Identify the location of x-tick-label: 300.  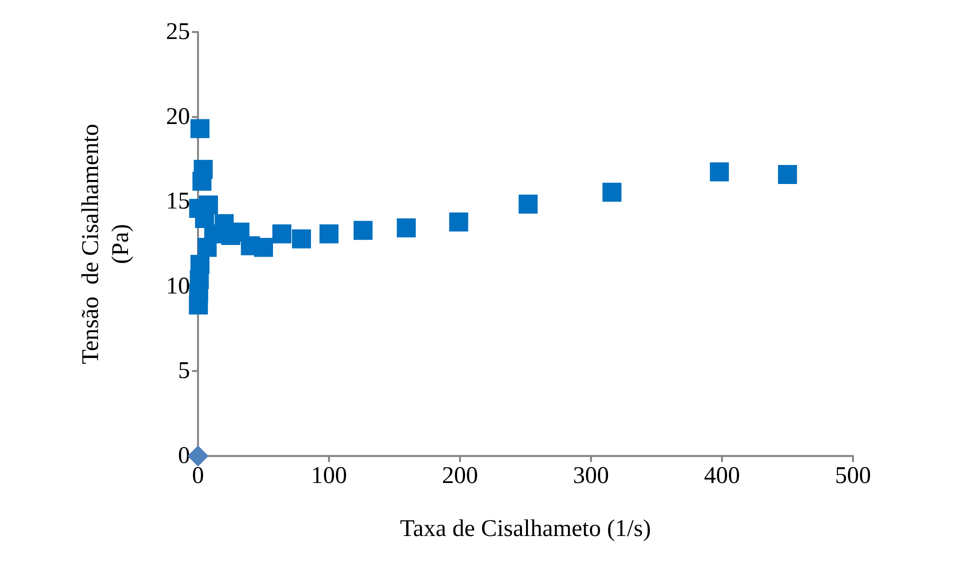
(591, 476).